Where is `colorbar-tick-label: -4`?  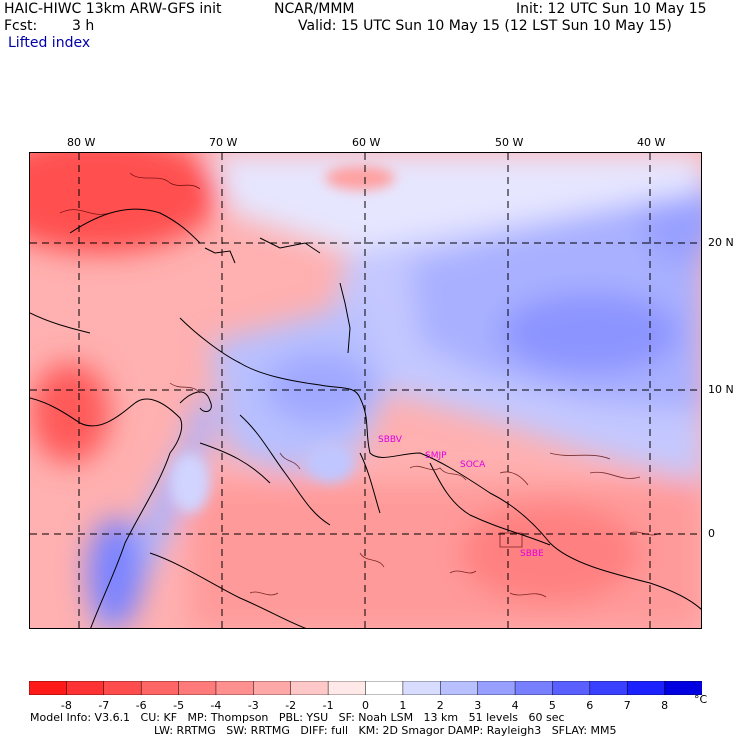
colorbar-tick-label: -4 is located at coordinates (216, 705).